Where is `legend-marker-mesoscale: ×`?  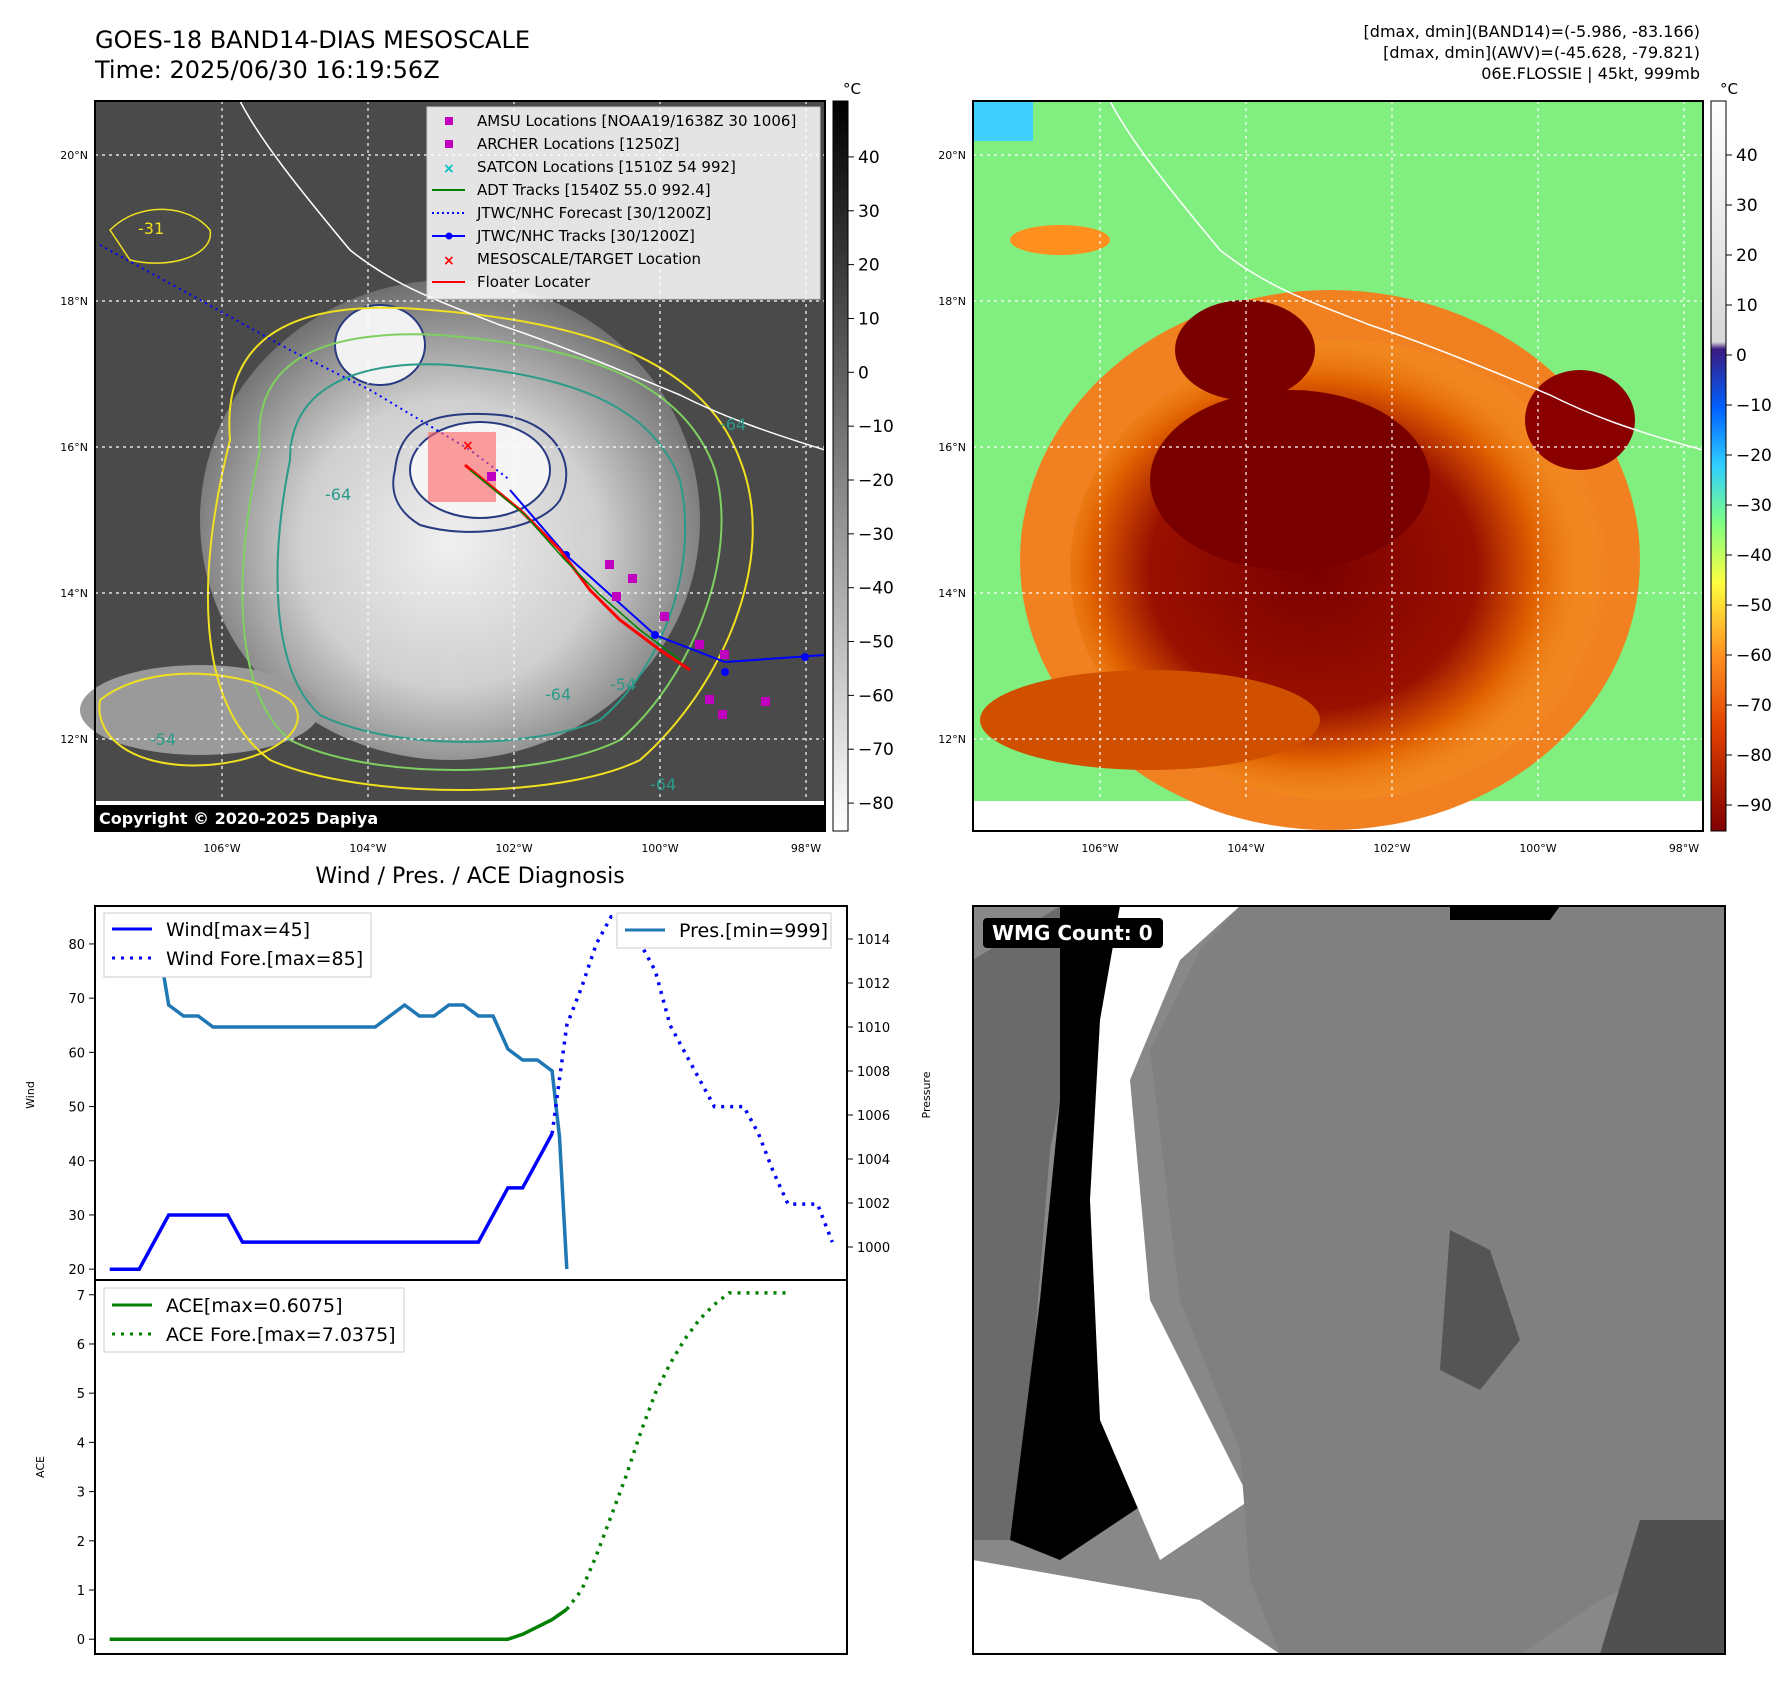 legend-marker-mesoscale: × is located at coordinates (449, 261).